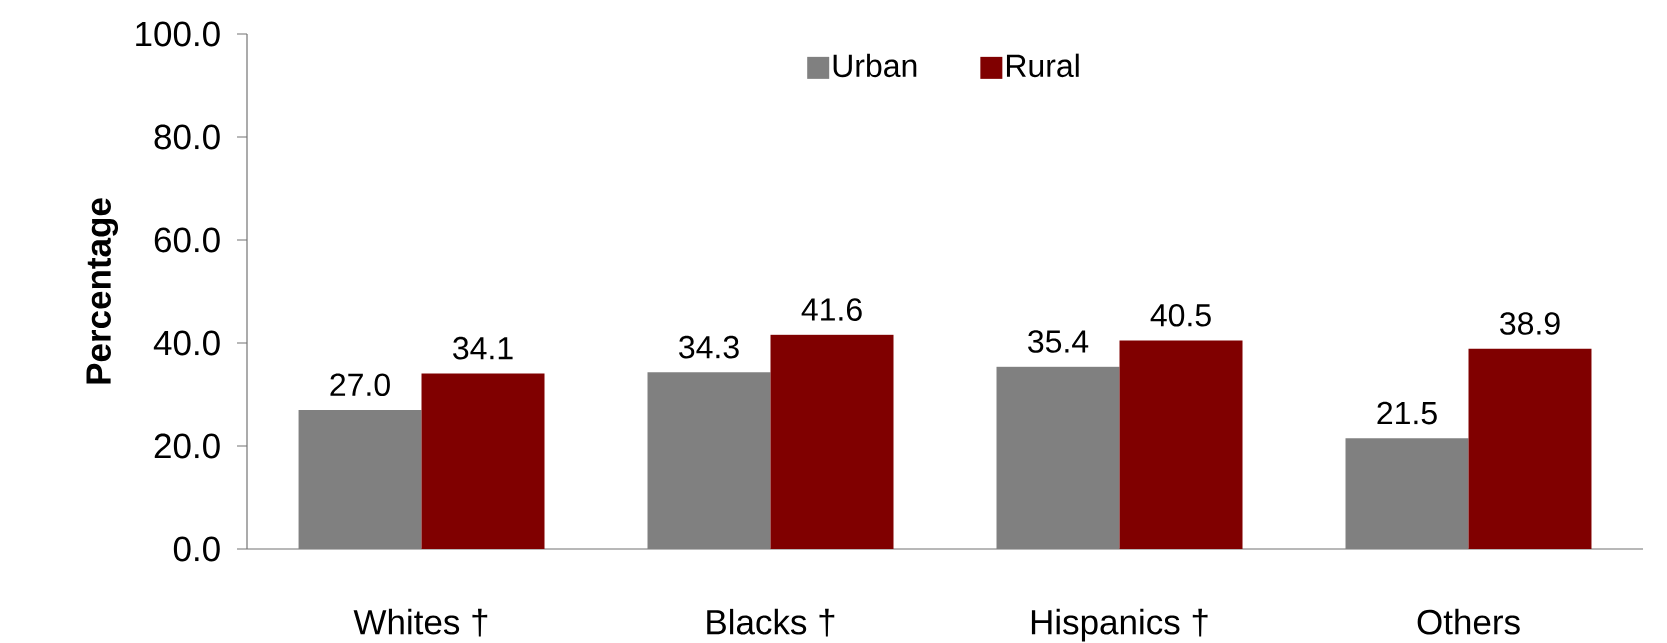 The height and width of the screenshot is (643, 1667). I want to click on y-tick-label: 80.0, so click(187, 137).